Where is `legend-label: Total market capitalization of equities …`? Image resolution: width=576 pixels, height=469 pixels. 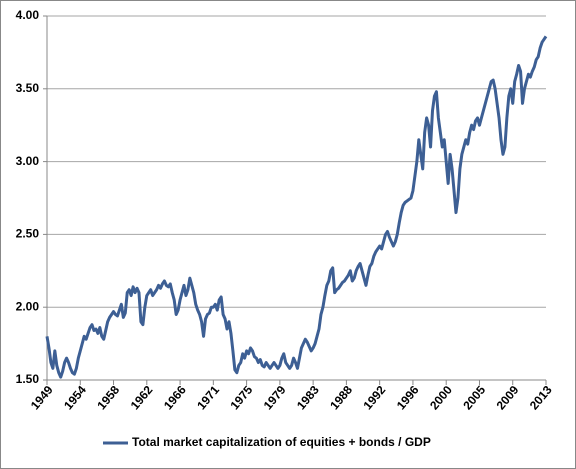
legend-label: Total market capitalization of equities … is located at coordinates (281, 442).